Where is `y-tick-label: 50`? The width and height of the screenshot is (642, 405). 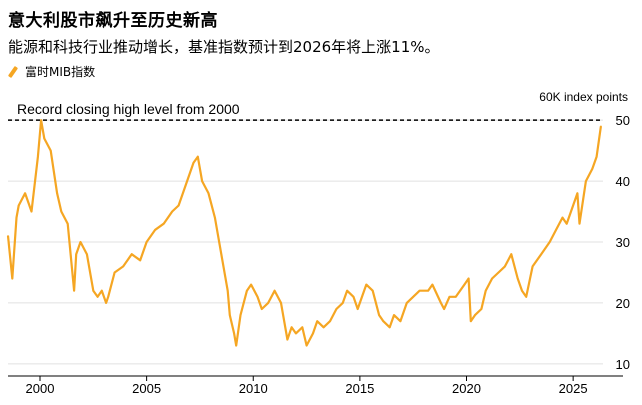 y-tick-label: 50 is located at coordinates (623, 120).